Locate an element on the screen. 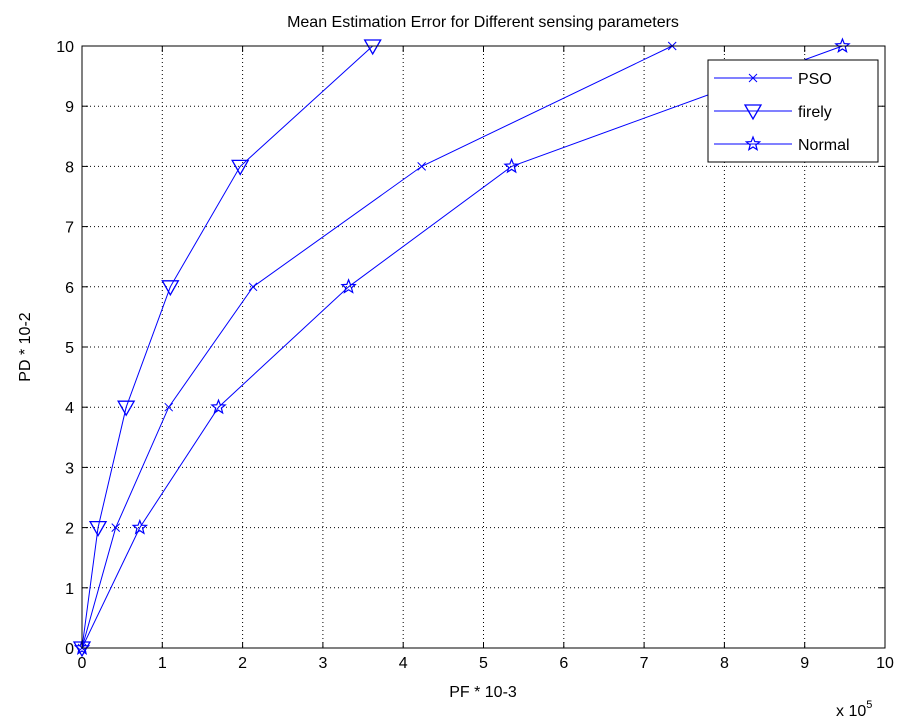  y-axis-label: PD * 10-2 is located at coordinates (25, 346).